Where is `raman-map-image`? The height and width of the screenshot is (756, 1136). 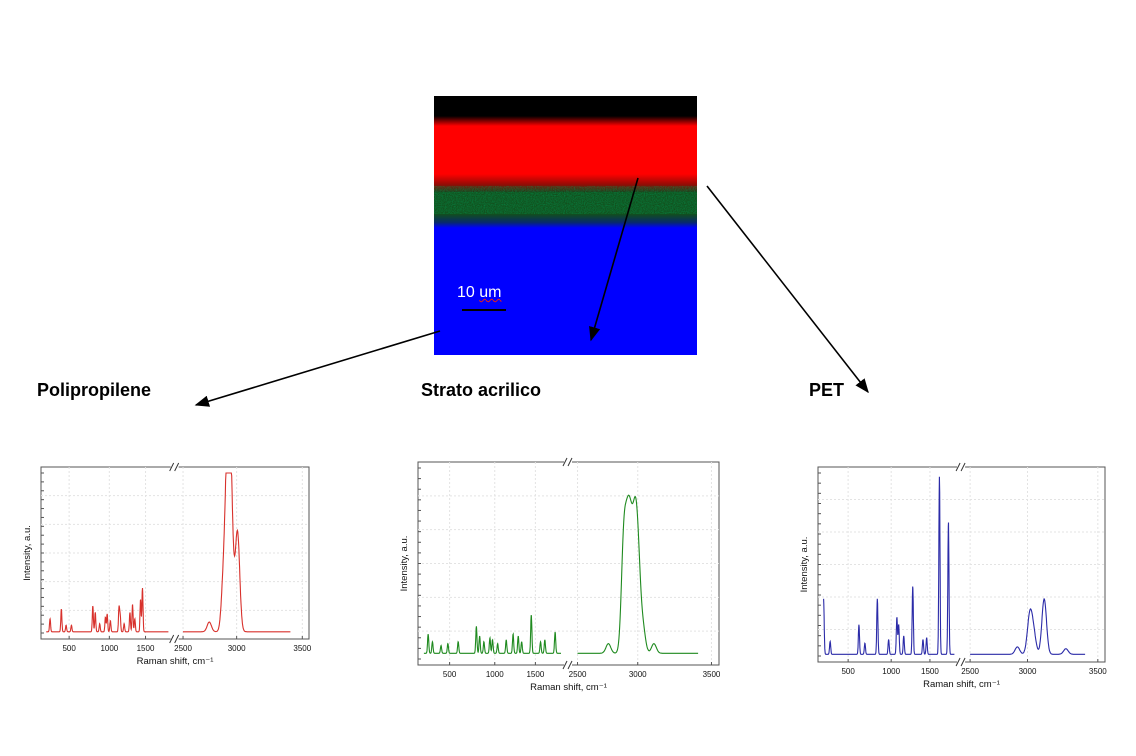
raman-map-image is located at coordinates (565, 225).